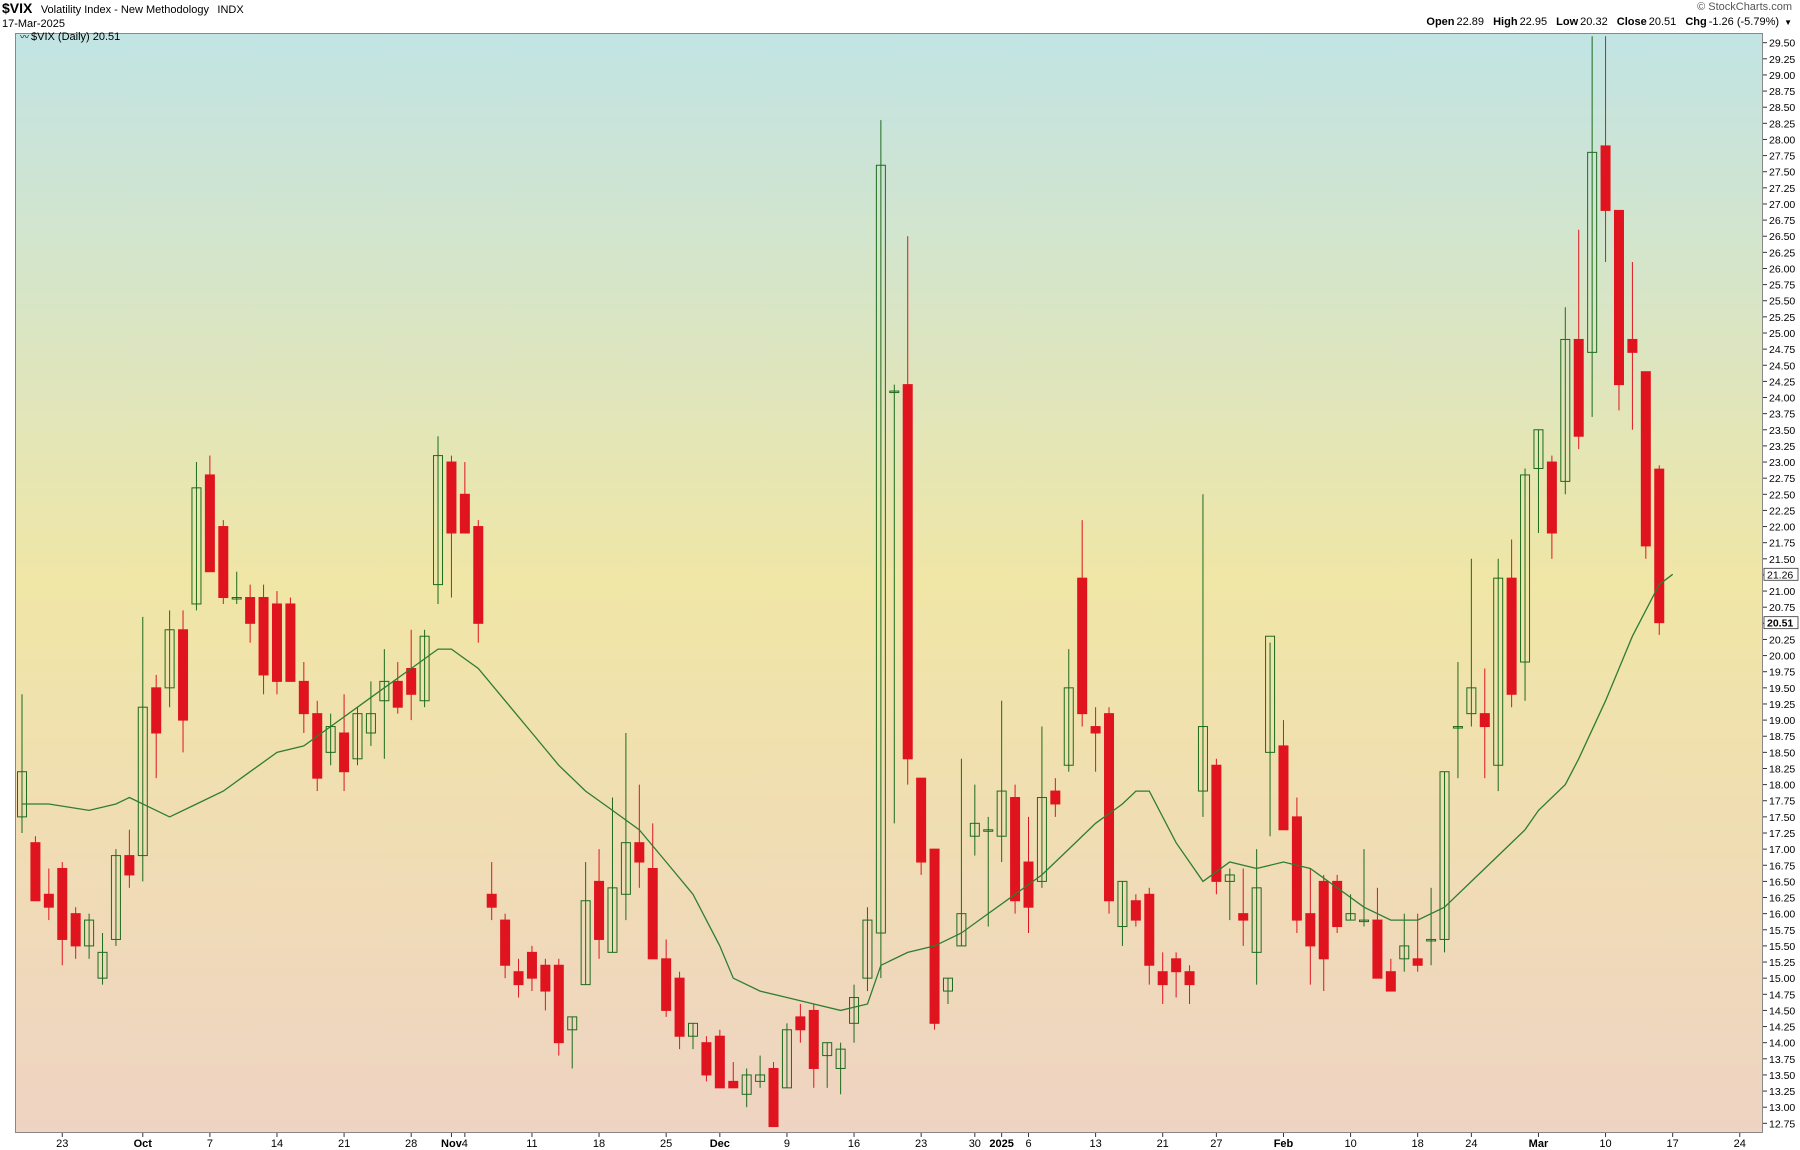  Describe the element at coordinates (143, 1144) in the screenshot. I see `x-tick-label: Oct` at that location.